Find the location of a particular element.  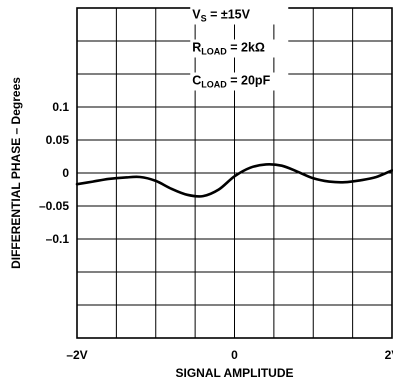

y-tick-label: –0.05 is located at coordinates (54, 206).